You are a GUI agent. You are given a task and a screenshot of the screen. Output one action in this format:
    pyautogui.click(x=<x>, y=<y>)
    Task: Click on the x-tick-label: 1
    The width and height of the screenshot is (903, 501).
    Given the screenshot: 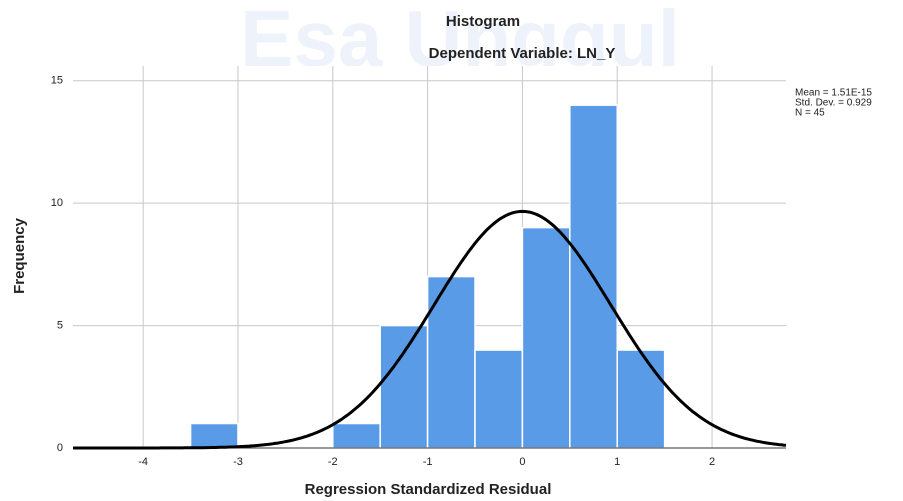 What is the action you would take?
    pyautogui.click(x=617, y=462)
    